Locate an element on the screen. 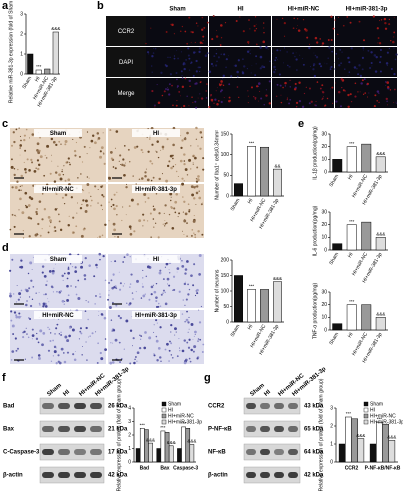 The height and width of the screenshot is (500, 403). row-label: Bax is located at coordinates (9, 430).